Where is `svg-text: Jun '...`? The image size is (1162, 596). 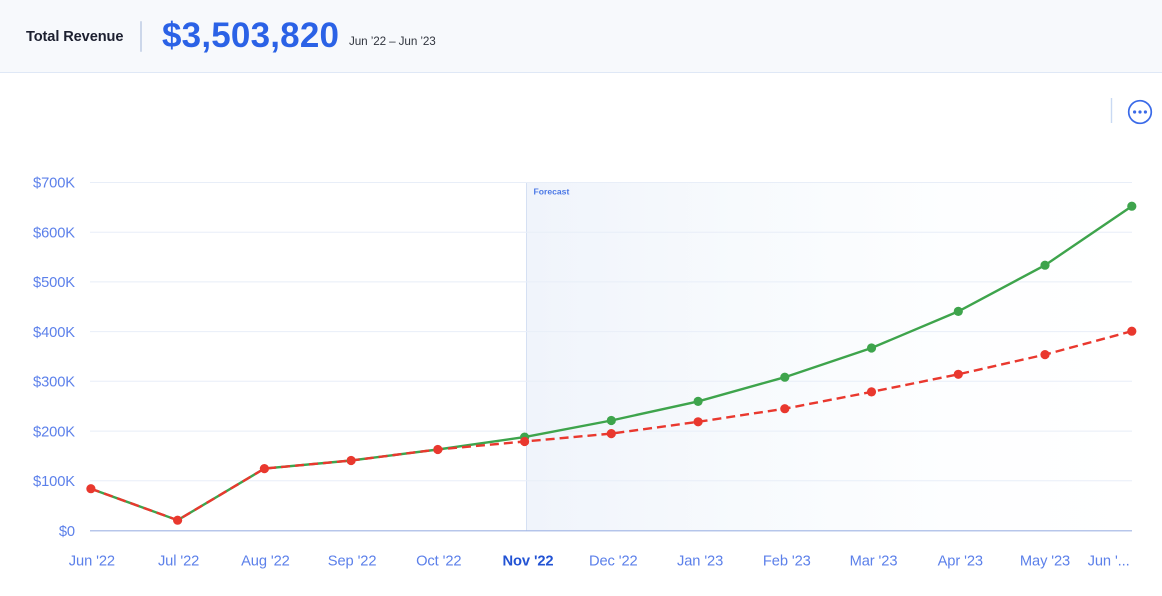
svg-text: Jun '... is located at coordinates (1109, 562).